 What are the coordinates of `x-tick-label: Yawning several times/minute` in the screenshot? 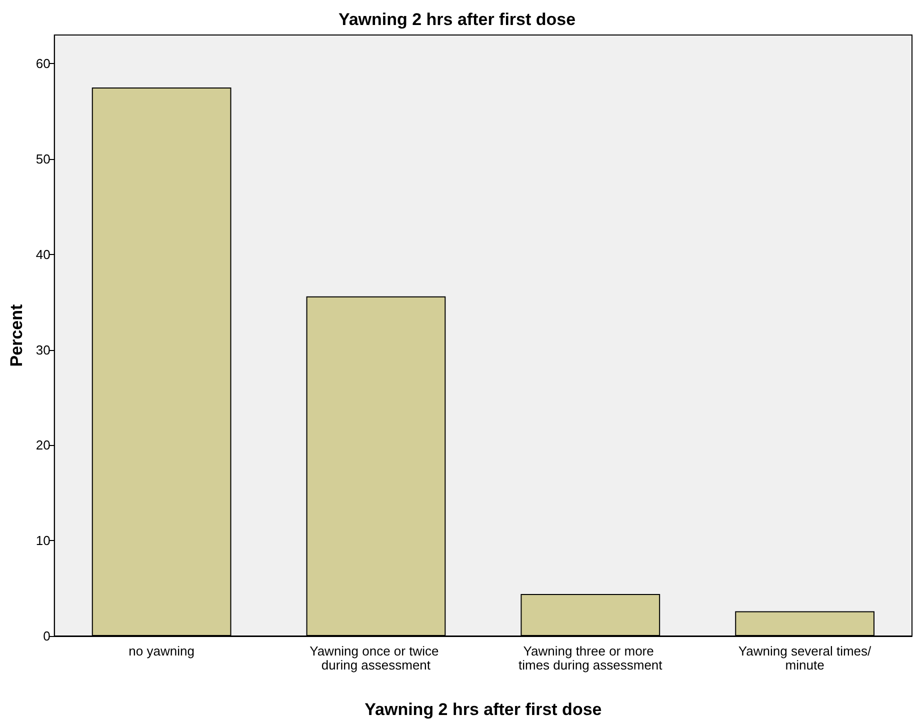 It's located at (805, 658).